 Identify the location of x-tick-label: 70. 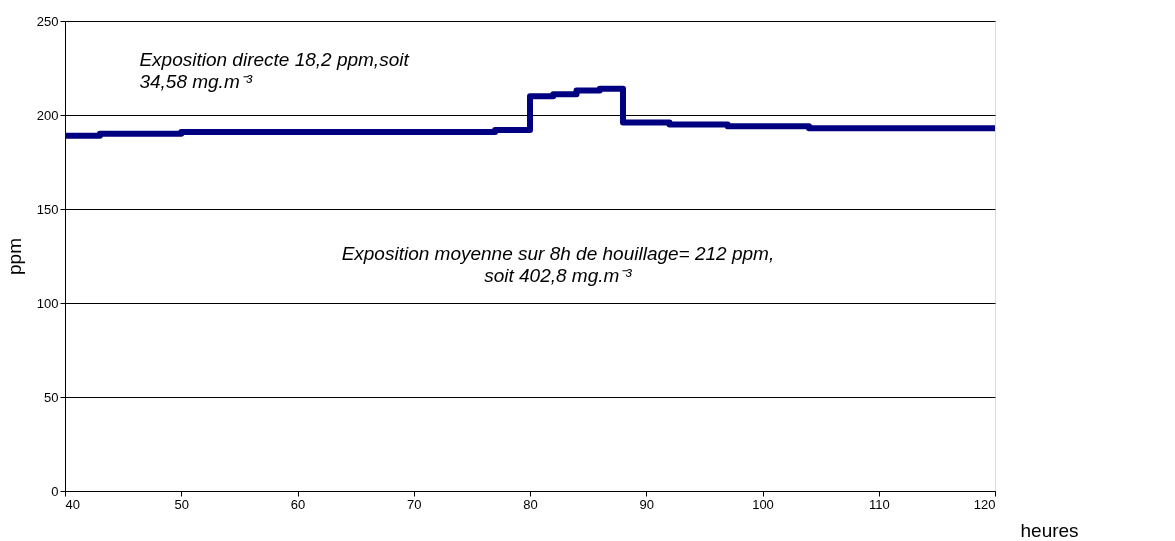
(414, 504).